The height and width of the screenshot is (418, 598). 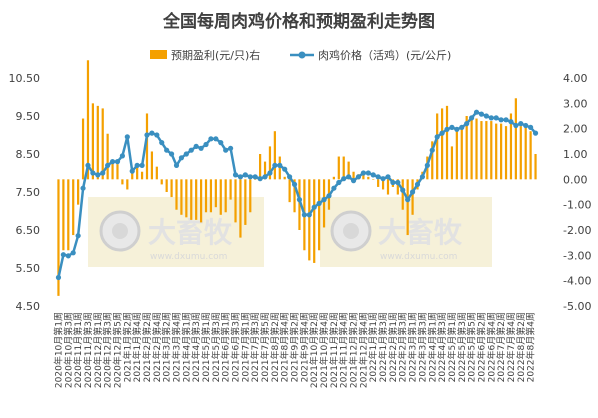 I want to click on x-tick-label: 2022年5月第1周, so click(x=452, y=347).